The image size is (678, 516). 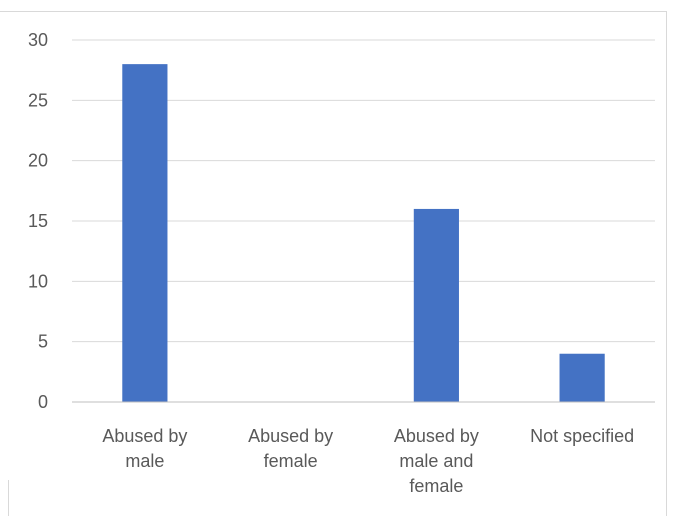 I want to click on y-tick-label-30: 30, so click(x=38, y=40).